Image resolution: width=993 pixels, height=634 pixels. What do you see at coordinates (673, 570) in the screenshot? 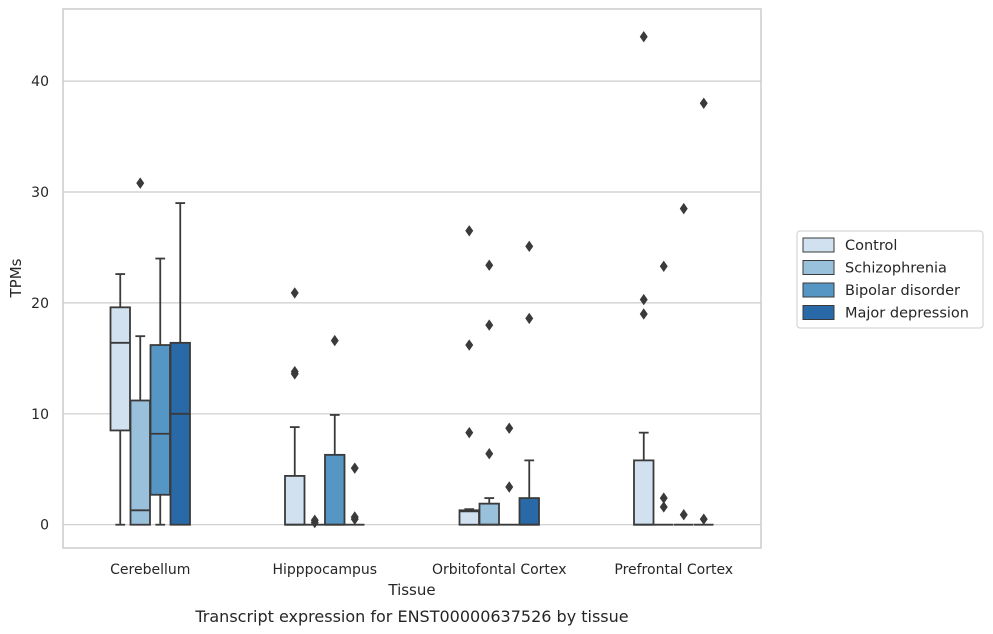
I see `x-tick-label: Prefrontal Cortex` at bounding box center [673, 570].